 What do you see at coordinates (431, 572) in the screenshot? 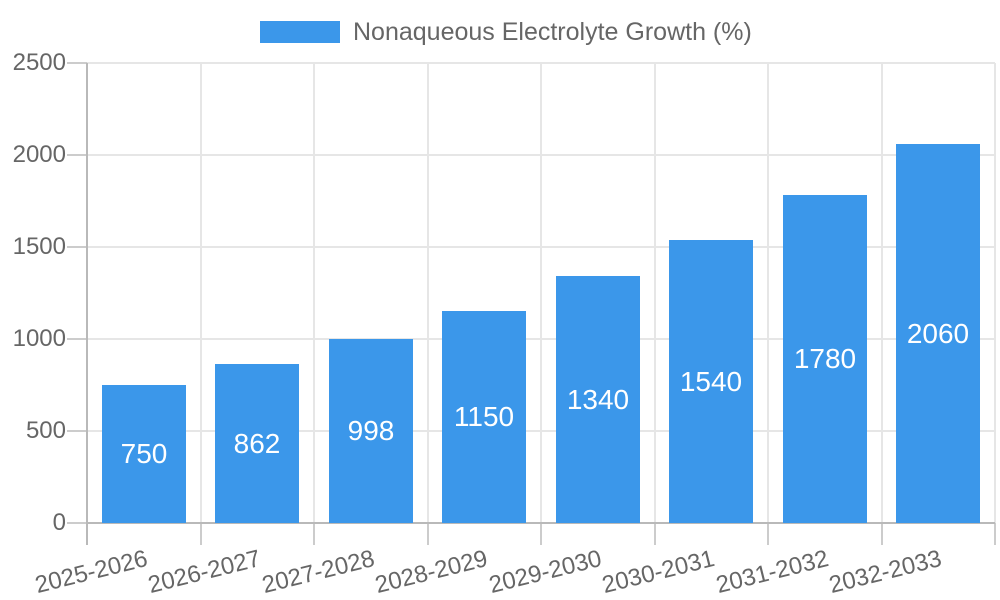
I see `x-tick-label: 2028-2029` at bounding box center [431, 572].